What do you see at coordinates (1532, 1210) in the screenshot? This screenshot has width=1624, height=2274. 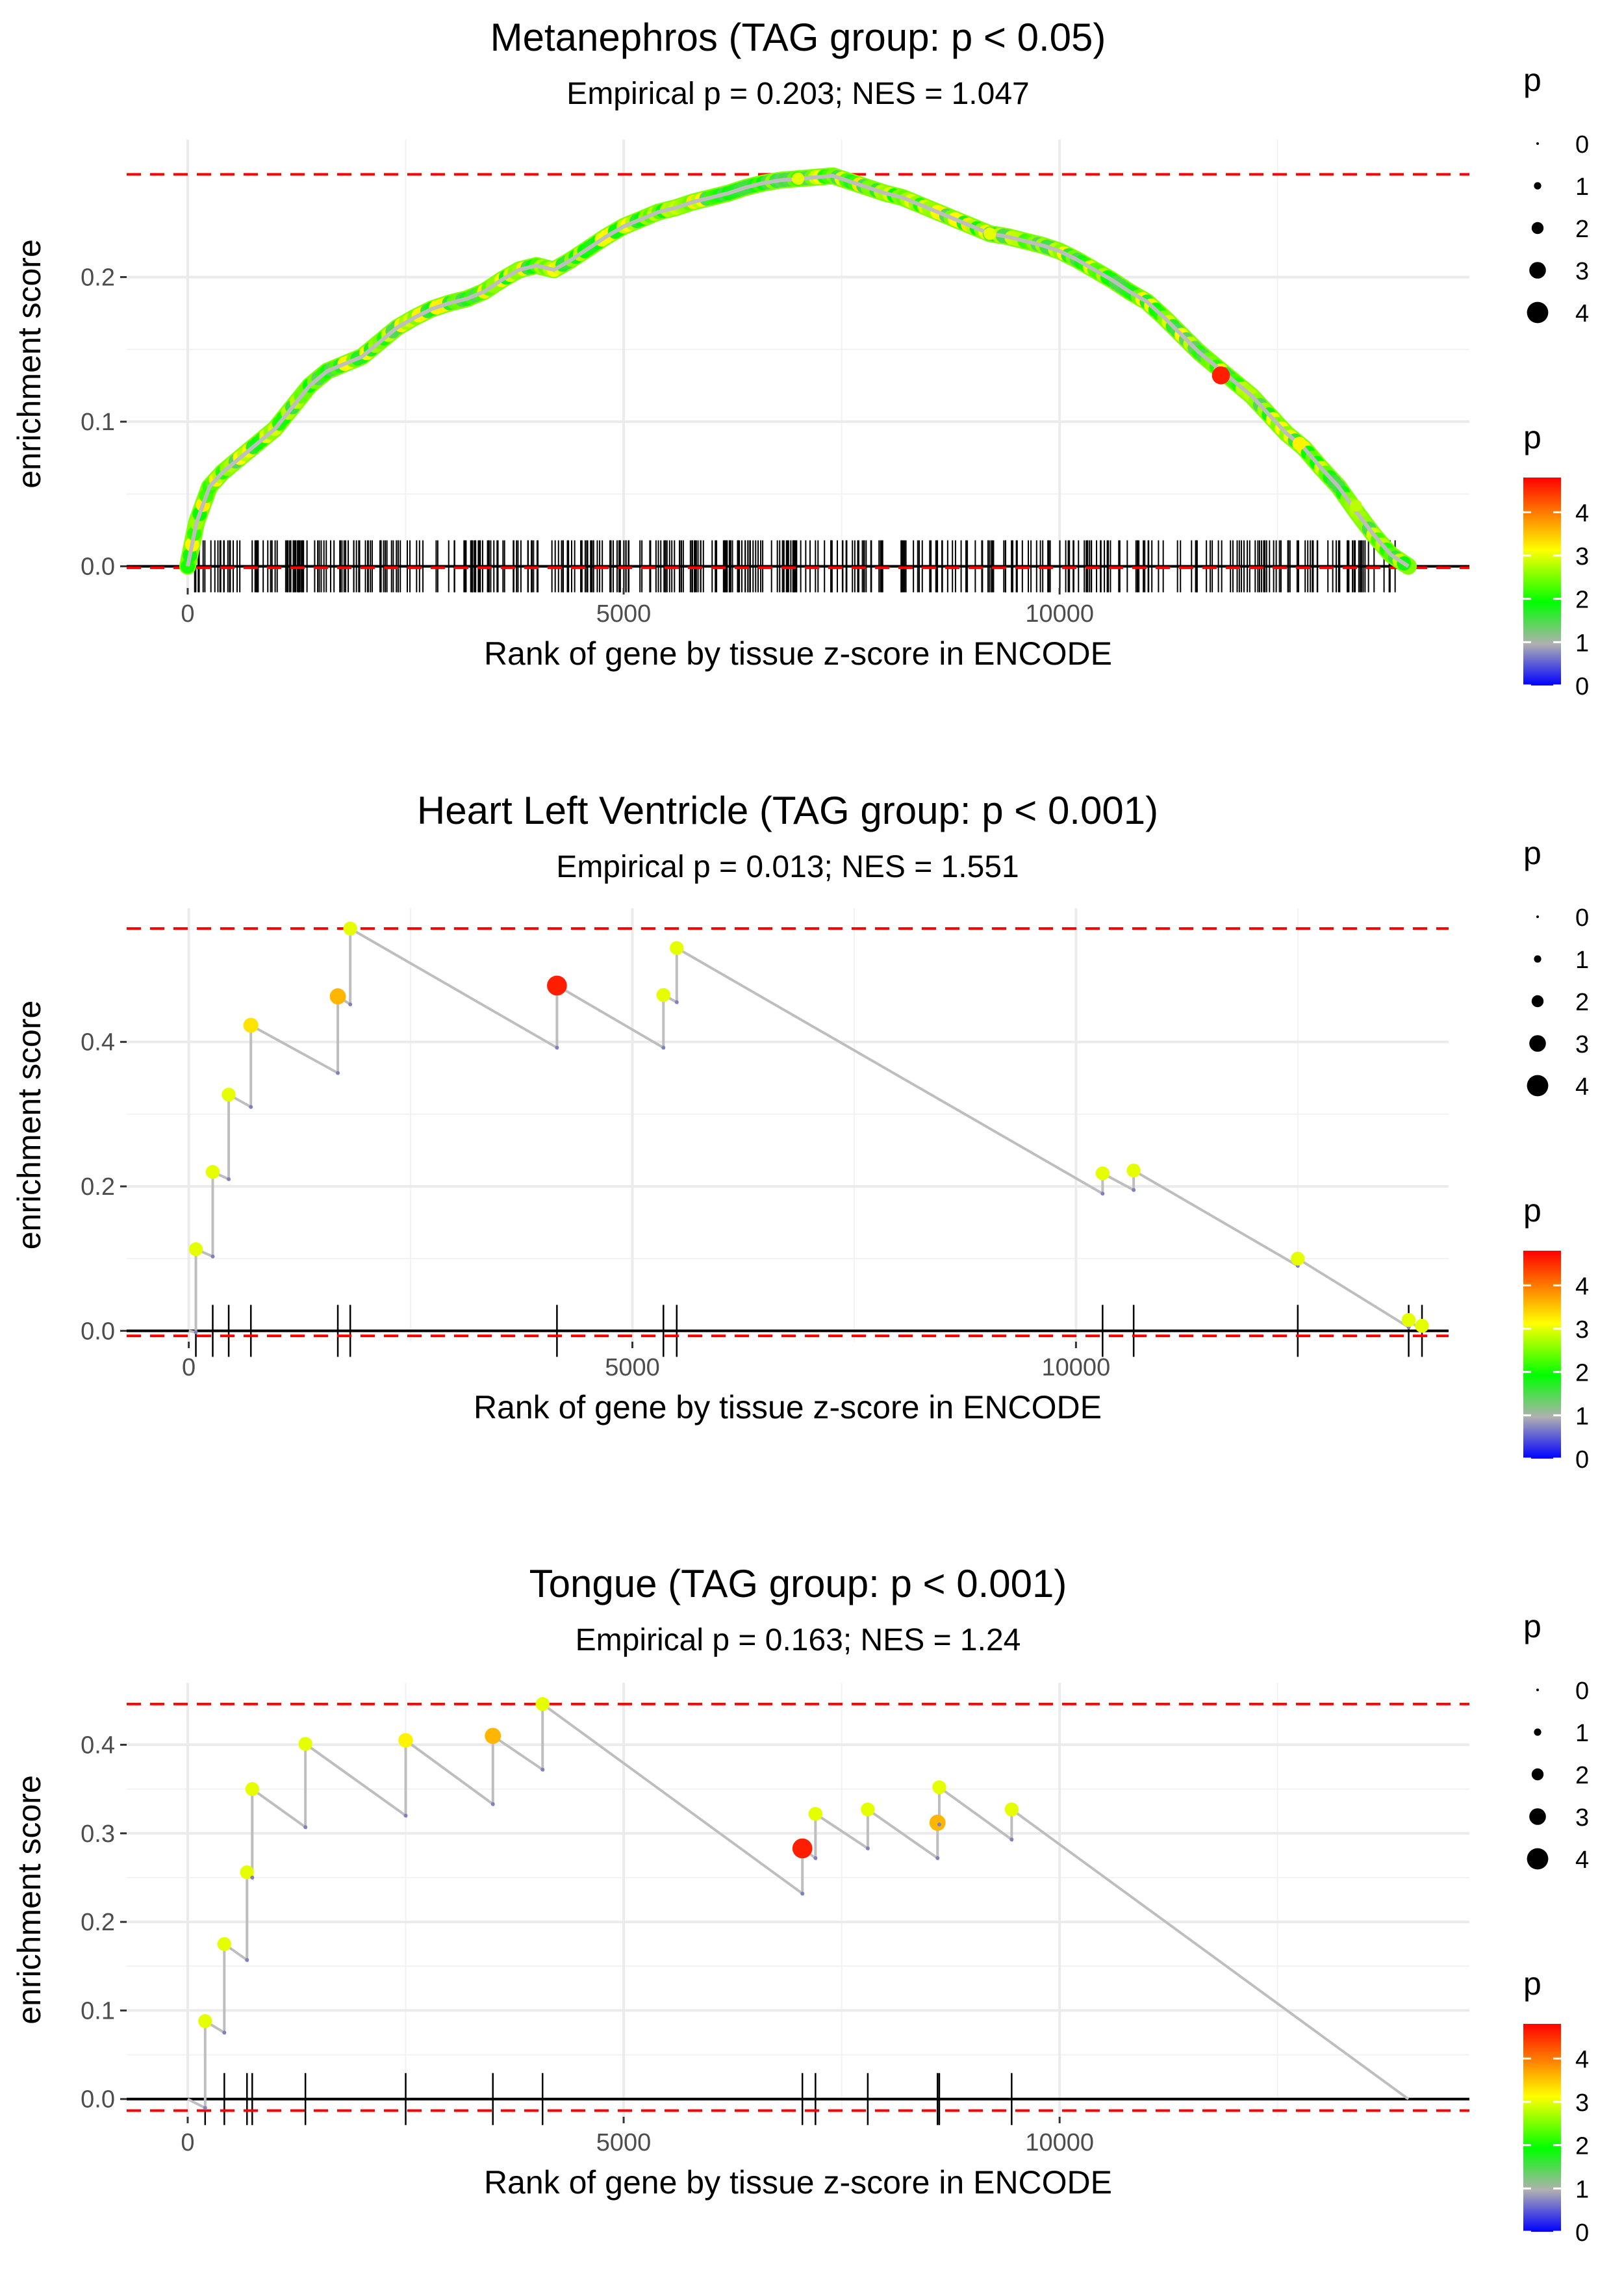 I see `color-legend-title: p` at bounding box center [1532, 1210].